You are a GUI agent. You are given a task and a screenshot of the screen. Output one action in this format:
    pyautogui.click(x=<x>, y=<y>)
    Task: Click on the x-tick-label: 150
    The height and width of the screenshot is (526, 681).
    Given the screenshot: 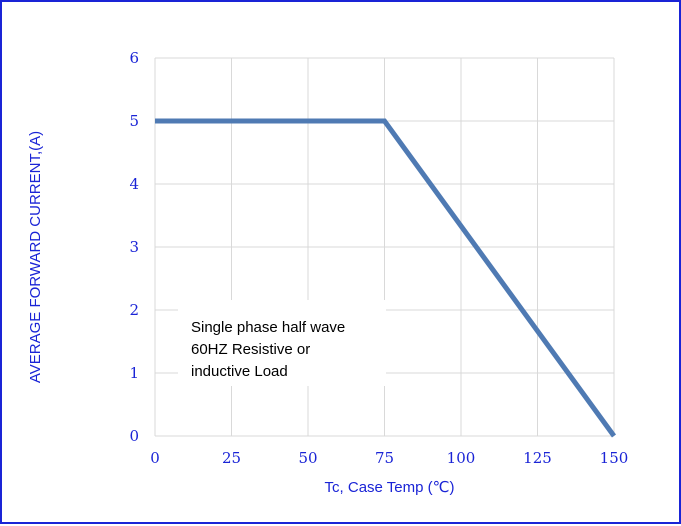 What is the action you would take?
    pyautogui.click(x=614, y=458)
    